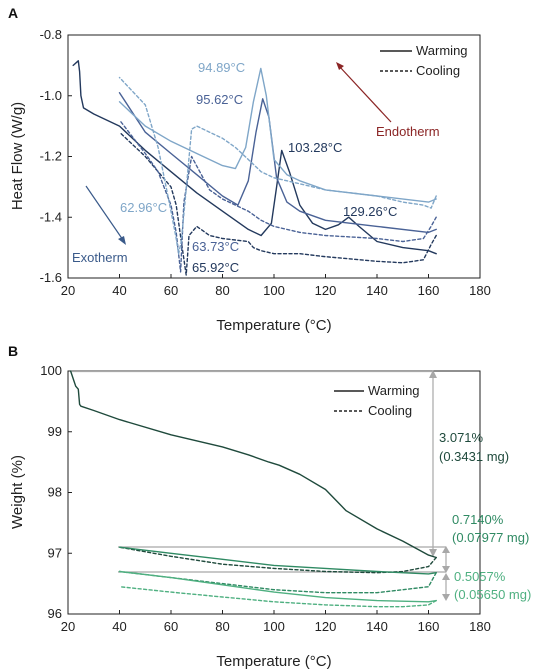 This screenshot has width=550, height=672. I want to click on exotherm-label: Exotherm, so click(100, 257).